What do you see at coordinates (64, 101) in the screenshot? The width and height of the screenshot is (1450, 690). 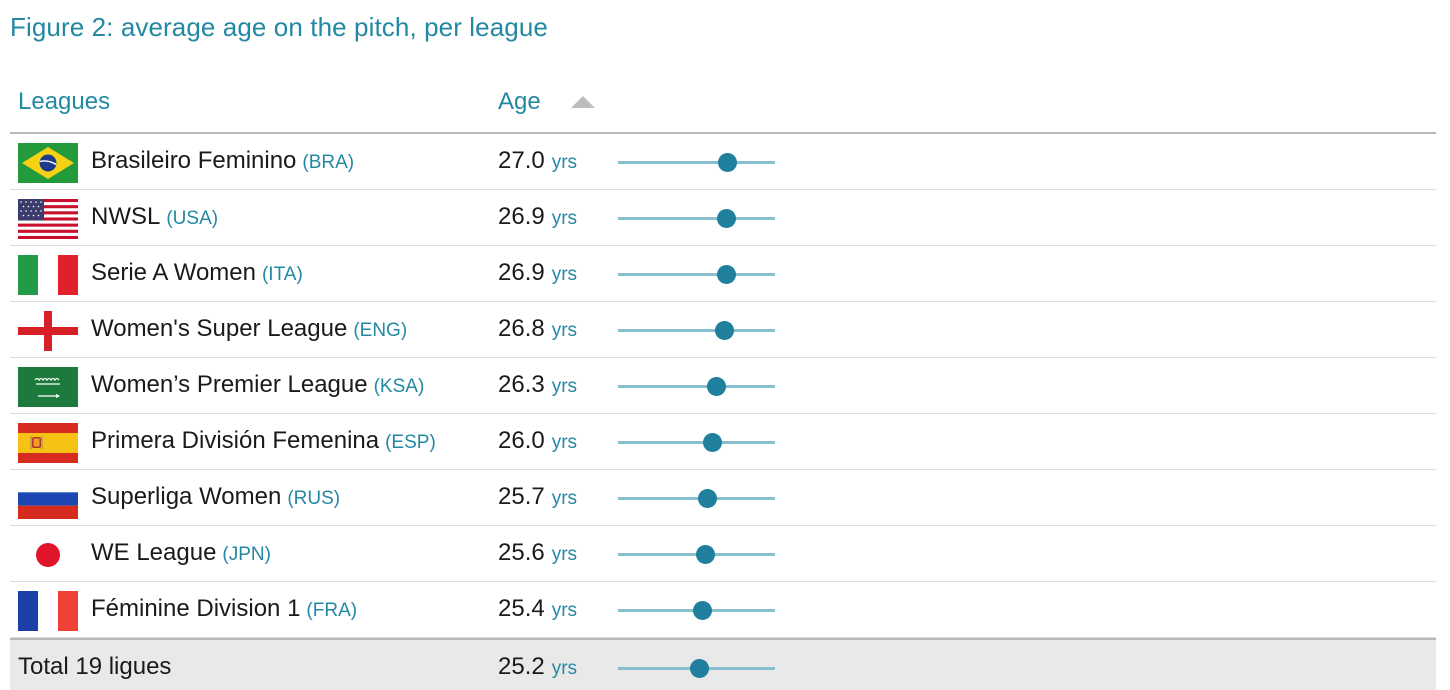 I see `column-header-leagues: Leagues` at bounding box center [64, 101].